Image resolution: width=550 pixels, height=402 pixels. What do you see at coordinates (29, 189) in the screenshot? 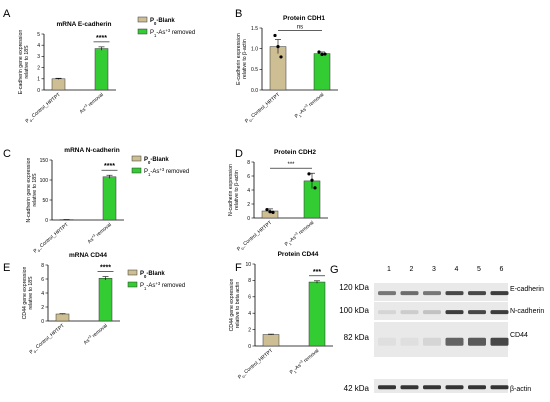
I see `y-axis-label: N-cadherin gene expression` at bounding box center [29, 189].